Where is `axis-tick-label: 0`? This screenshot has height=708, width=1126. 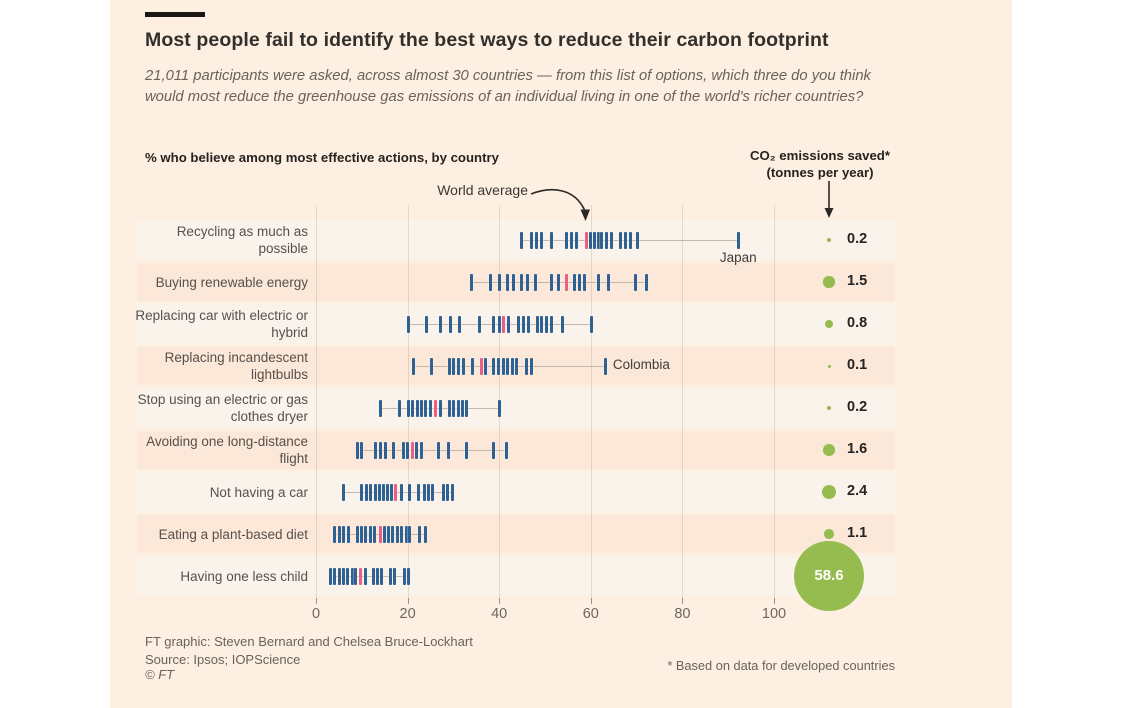 axis-tick-label: 0 is located at coordinates (316, 614).